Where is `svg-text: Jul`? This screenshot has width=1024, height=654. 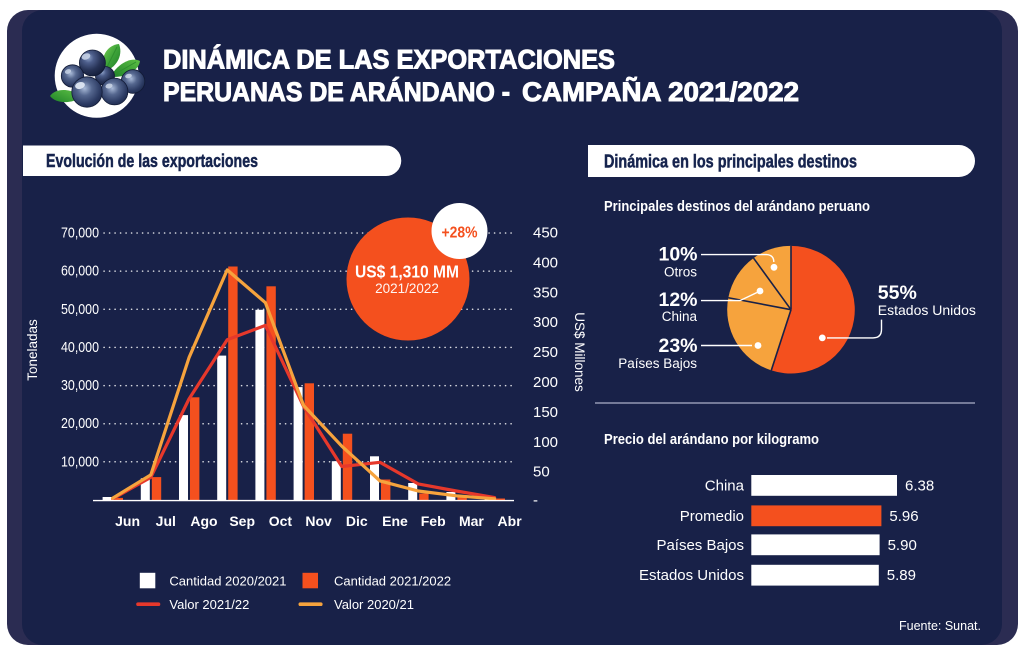 svg-text: Jul is located at coordinates (166, 521).